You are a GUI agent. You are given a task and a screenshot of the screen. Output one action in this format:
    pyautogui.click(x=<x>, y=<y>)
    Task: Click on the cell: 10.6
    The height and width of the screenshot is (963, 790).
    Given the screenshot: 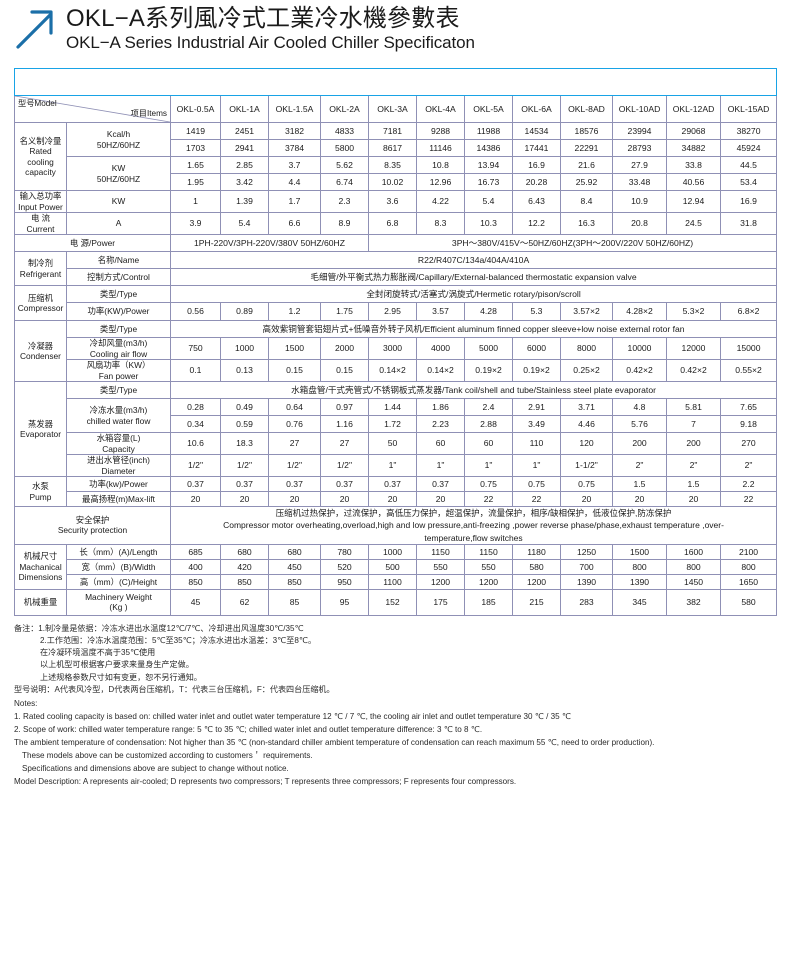 What is the action you would take?
    pyautogui.click(x=195, y=443)
    